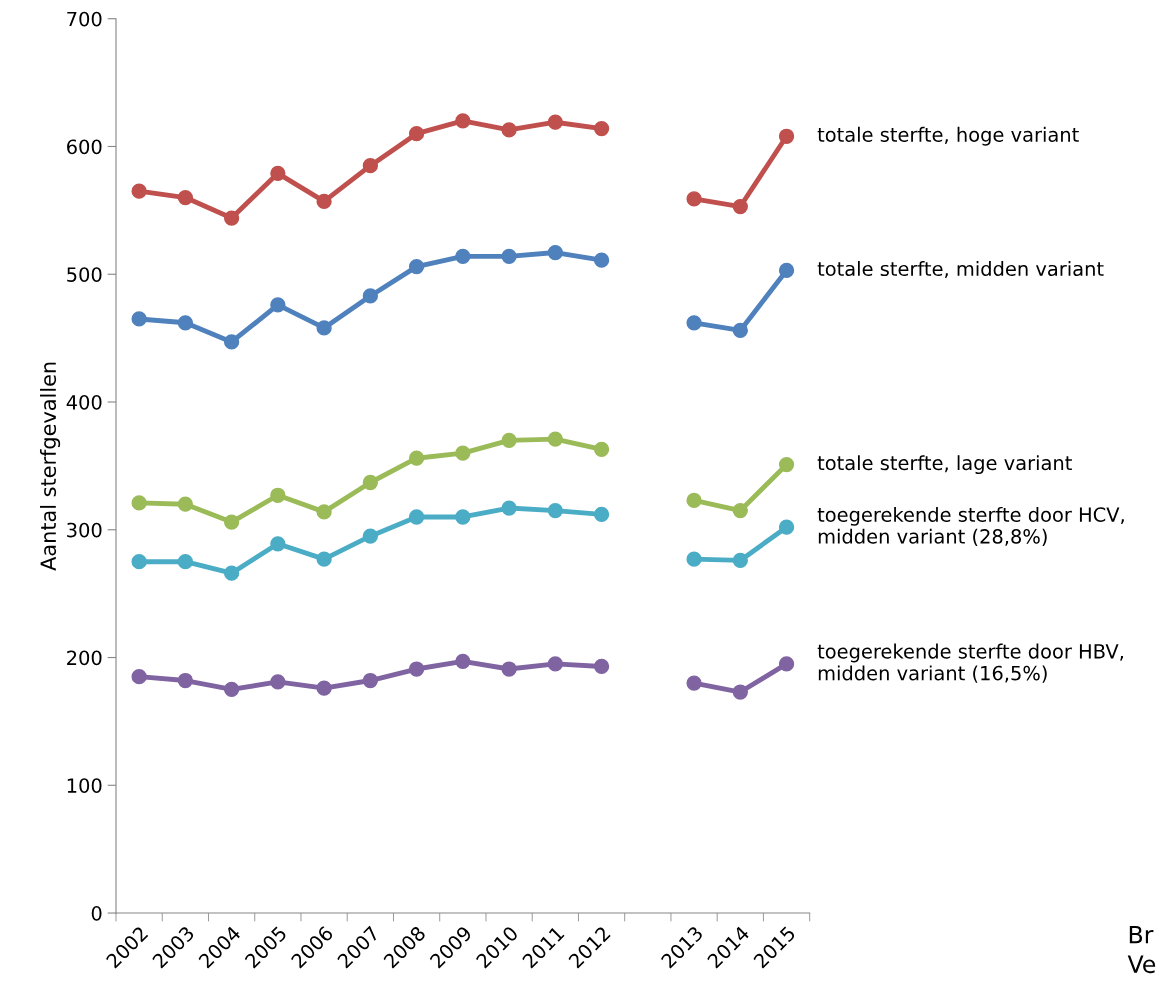  What do you see at coordinates (948, 136) in the screenshot?
I see `series-label: totale sterfte, hoge variant` at bounding box center [948, 136].